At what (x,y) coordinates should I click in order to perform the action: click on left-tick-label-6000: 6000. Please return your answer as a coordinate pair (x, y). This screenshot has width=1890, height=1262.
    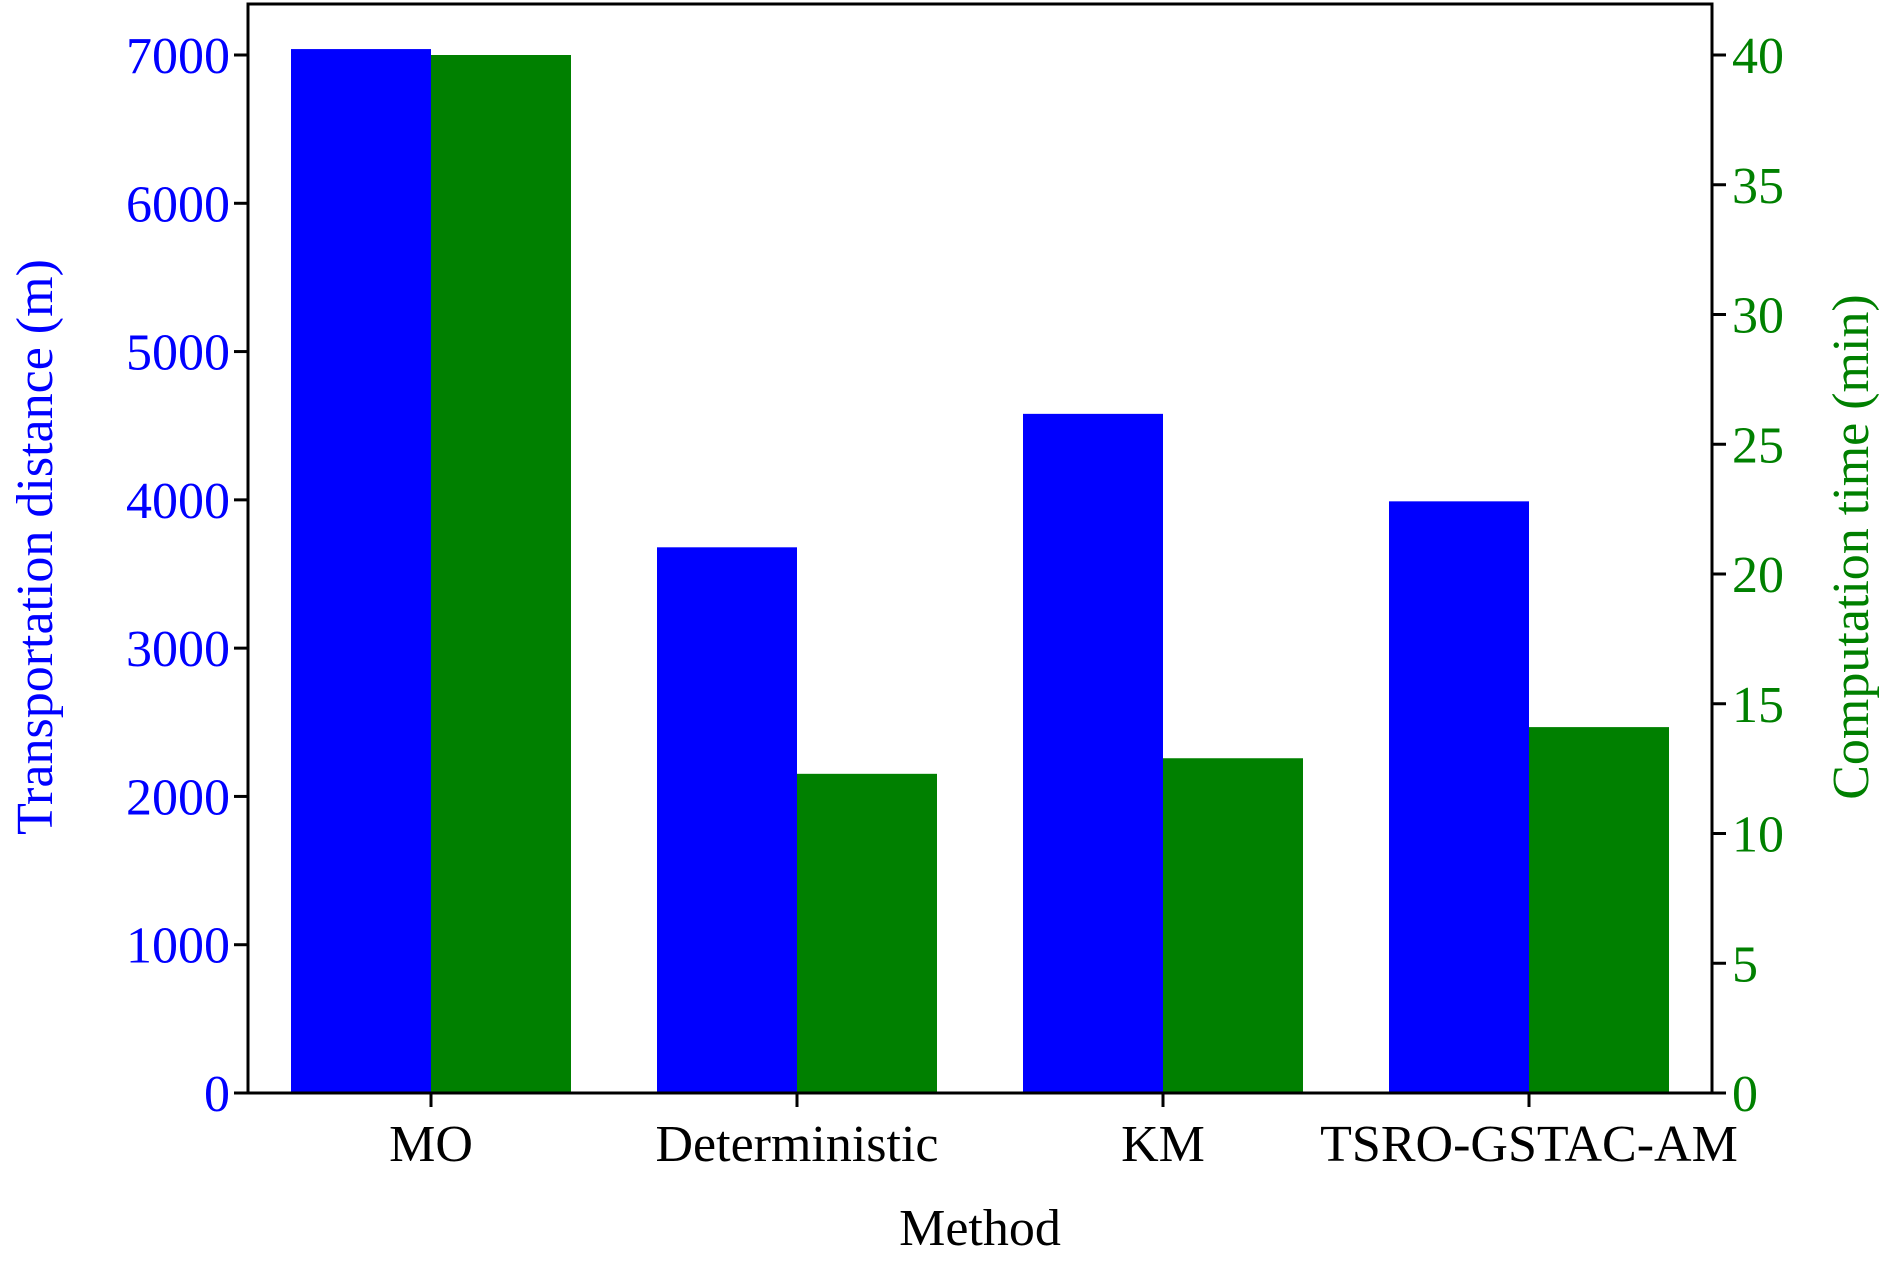
    Looking at the image, I should click on (178, 204).